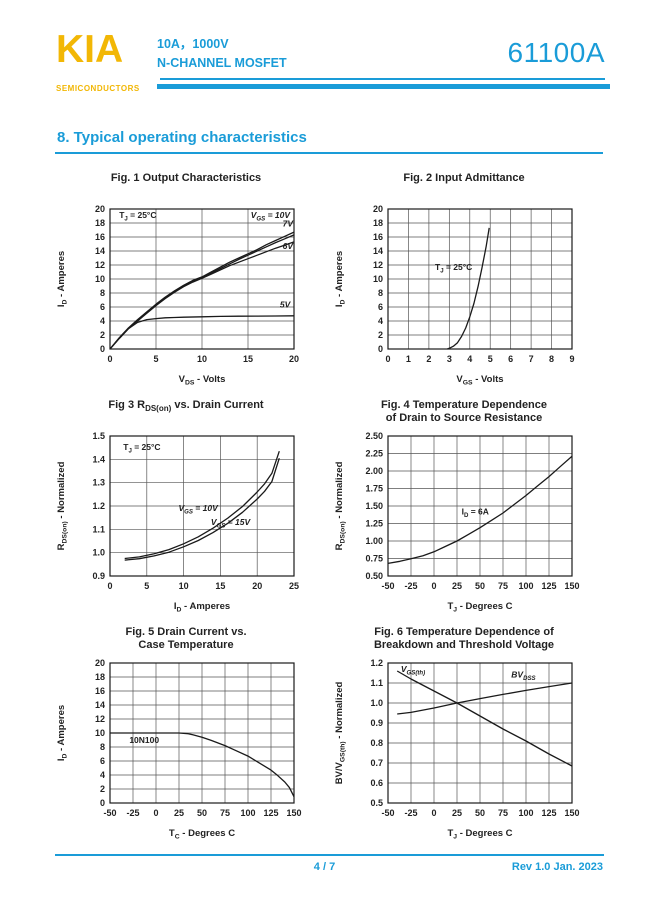 Image resolution: width=649 pixels, height=917 pixels. What do you see at coordinates (484, 718) in the screenshot?
I see `series-vgsth` at bounding box center [484, 718].